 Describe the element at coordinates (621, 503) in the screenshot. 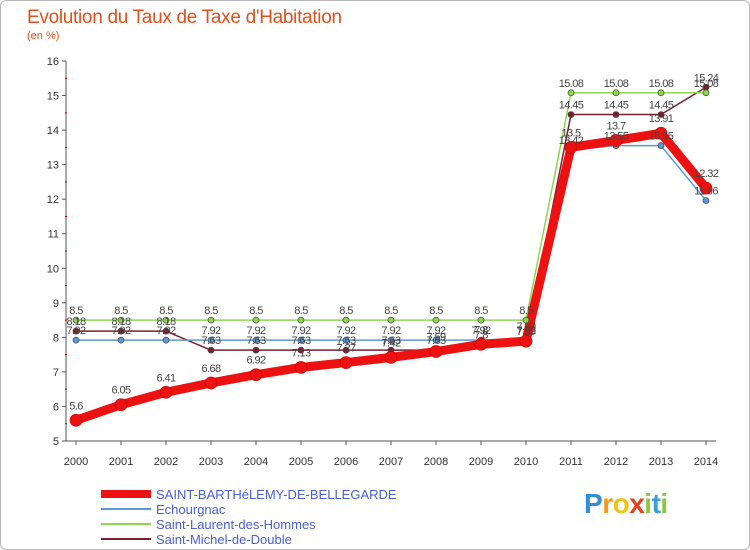

I see `logo-letter: o` at that location.